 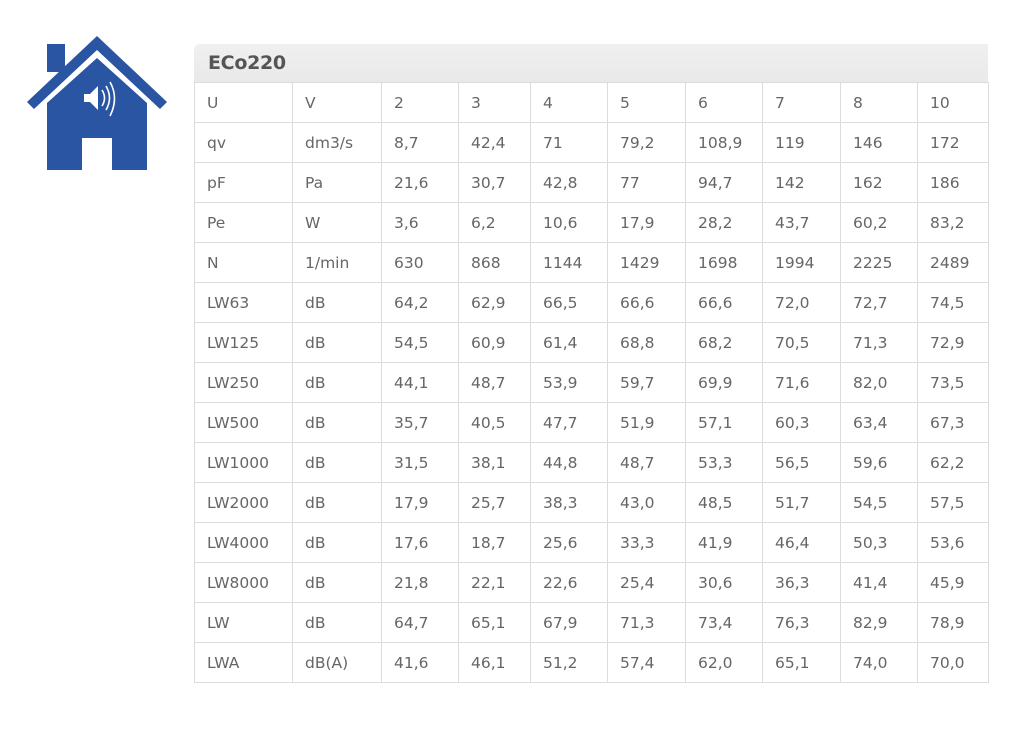 What do you see at coordinates (879, 622) in the screenshot?
I see `value-cell: 82,9` at bounding box center [879, 622].